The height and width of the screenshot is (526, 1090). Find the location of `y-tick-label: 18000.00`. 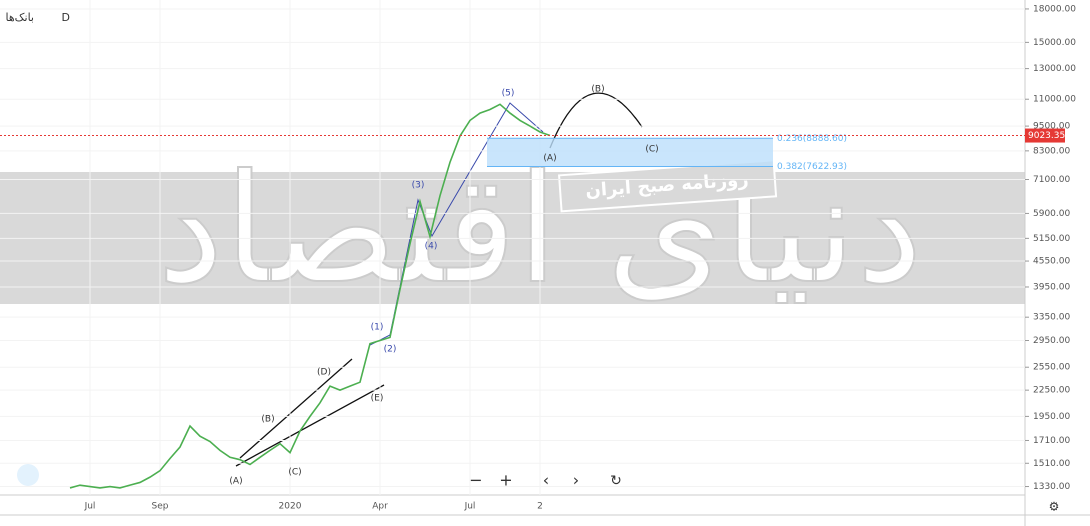

y-tick-label: 18000.00 is located at coordinates (1054, 9).